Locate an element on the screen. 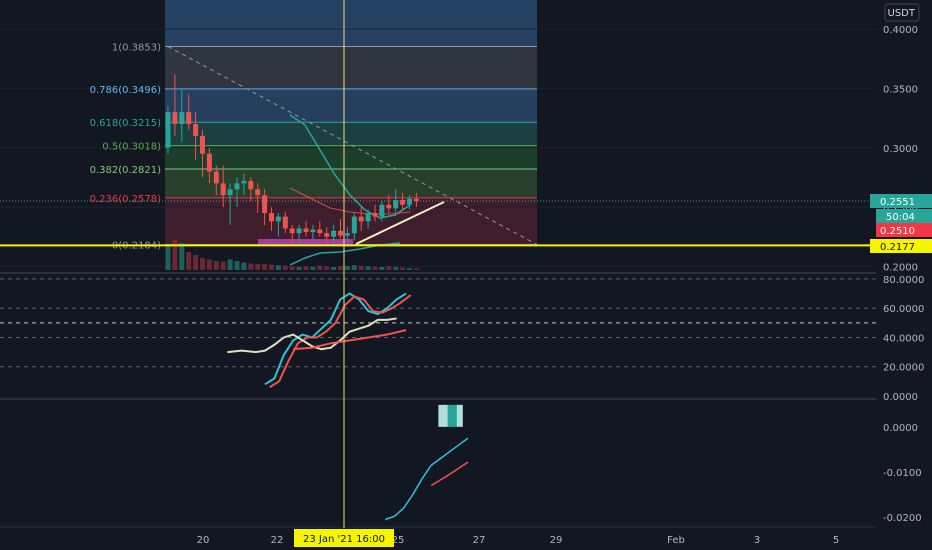 The image size is (932, 550). fib-label: 0.618(0.3215) is located at coordinates (126, 123).